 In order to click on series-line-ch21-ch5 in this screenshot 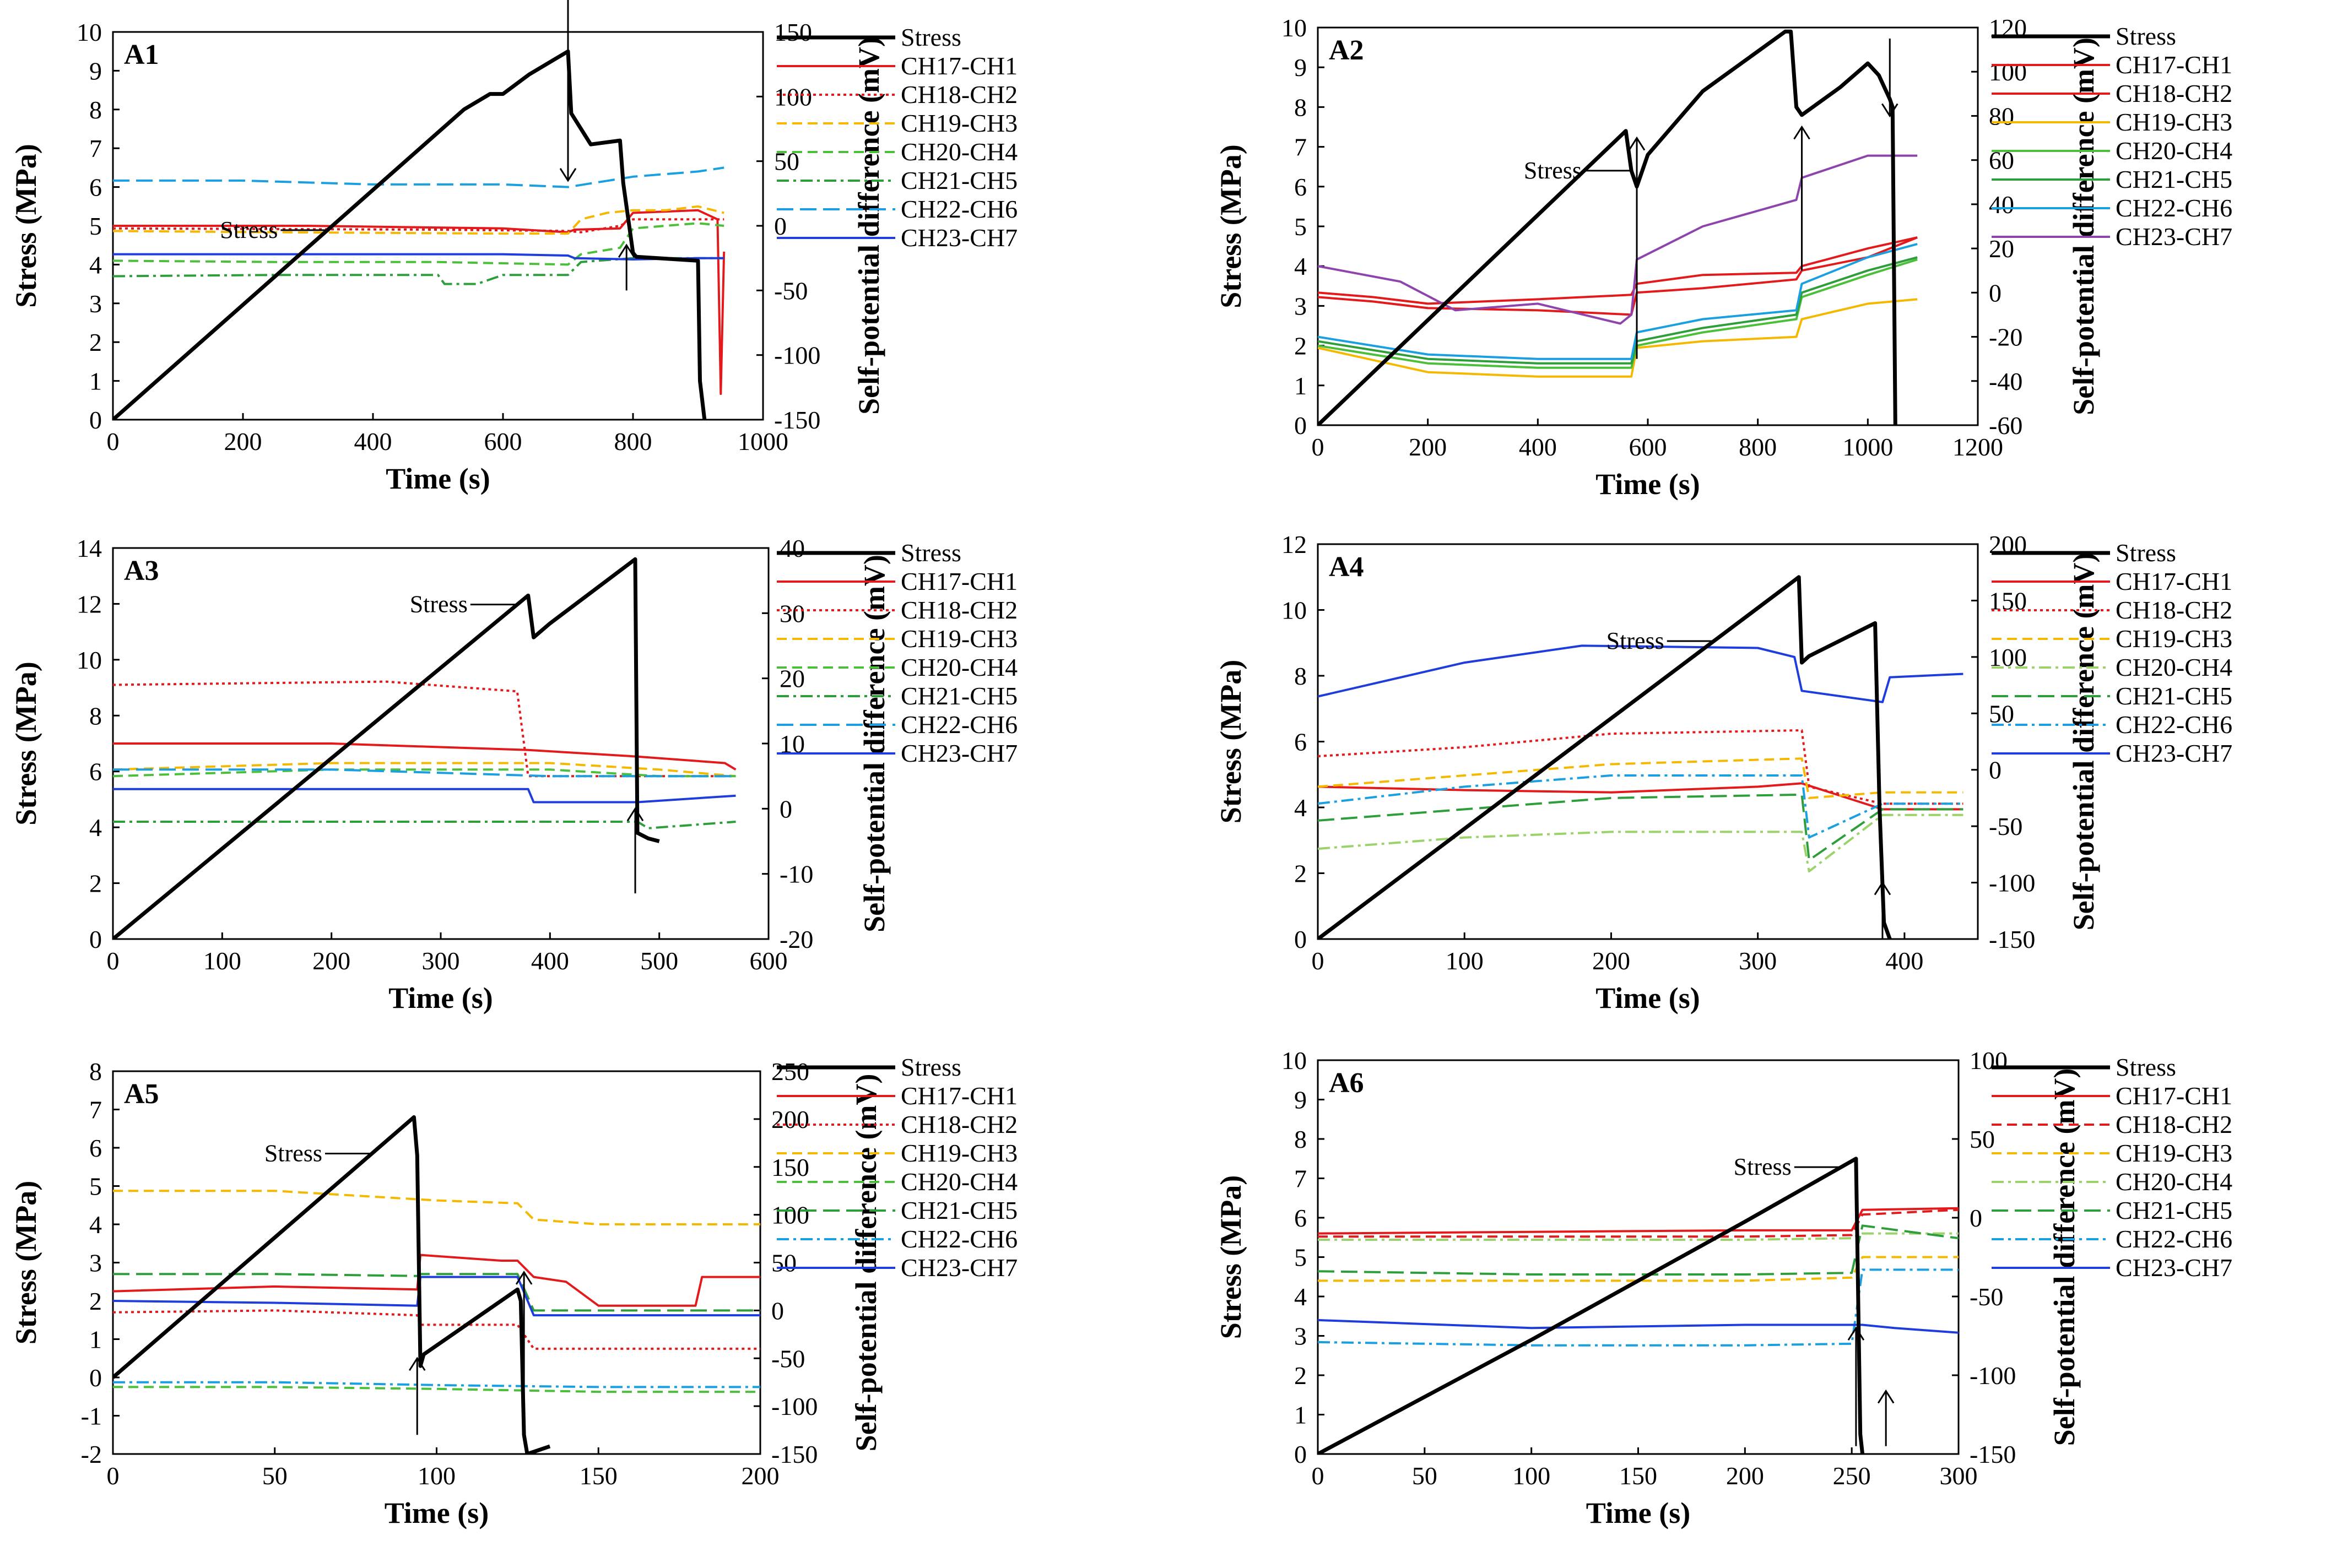, I will do `click(419, 271)`.